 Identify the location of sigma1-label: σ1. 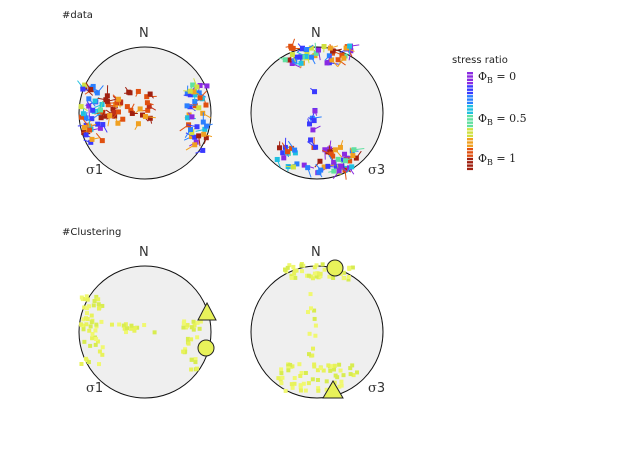
(95, 388).